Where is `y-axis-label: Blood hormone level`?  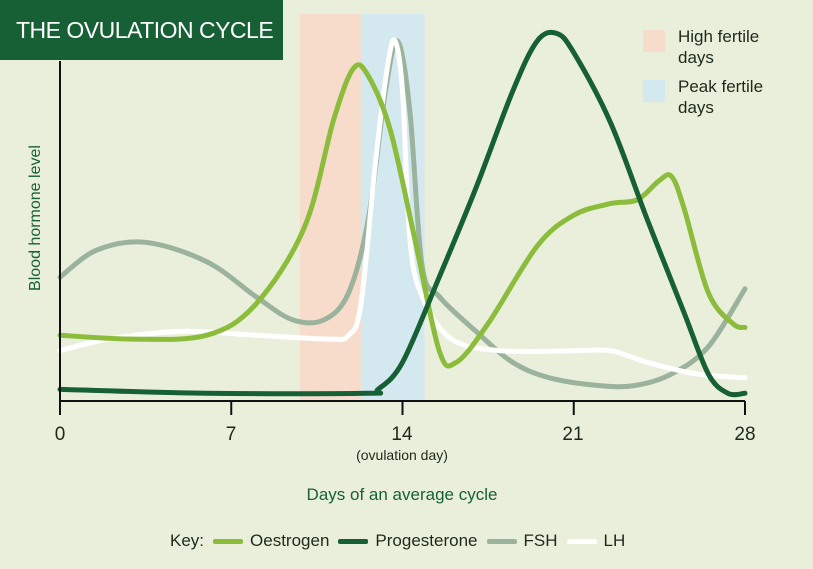
y-axis-label: Blood hormone level is located at coordinates (35, 218).